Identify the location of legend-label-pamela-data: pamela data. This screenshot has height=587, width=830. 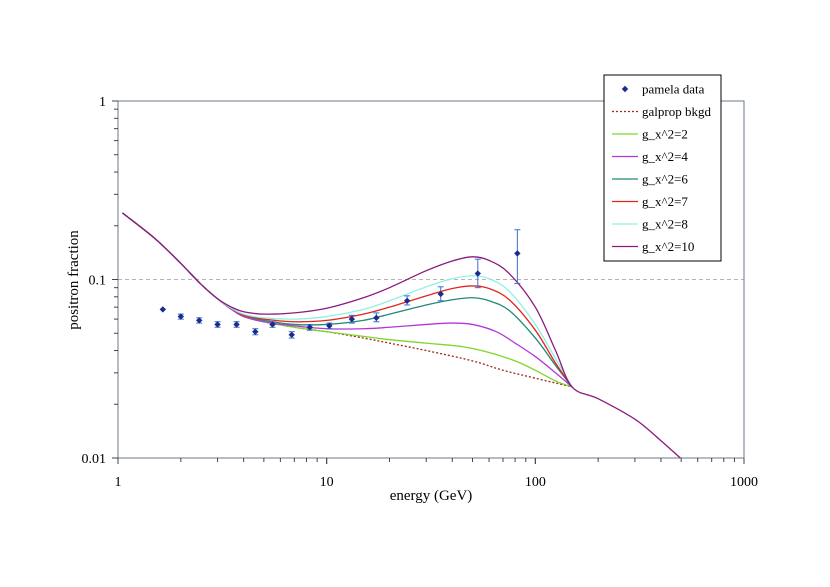
(673, 89).